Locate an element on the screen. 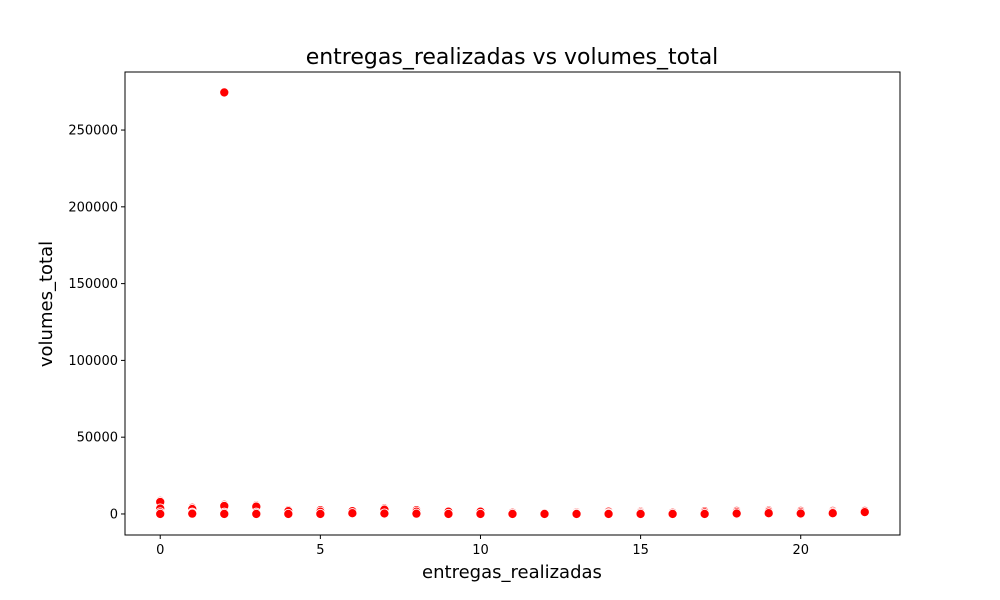 The width and height of the screenshot is (1000, 600). x-tick-label: 20 is located at coordinates (800, 550).